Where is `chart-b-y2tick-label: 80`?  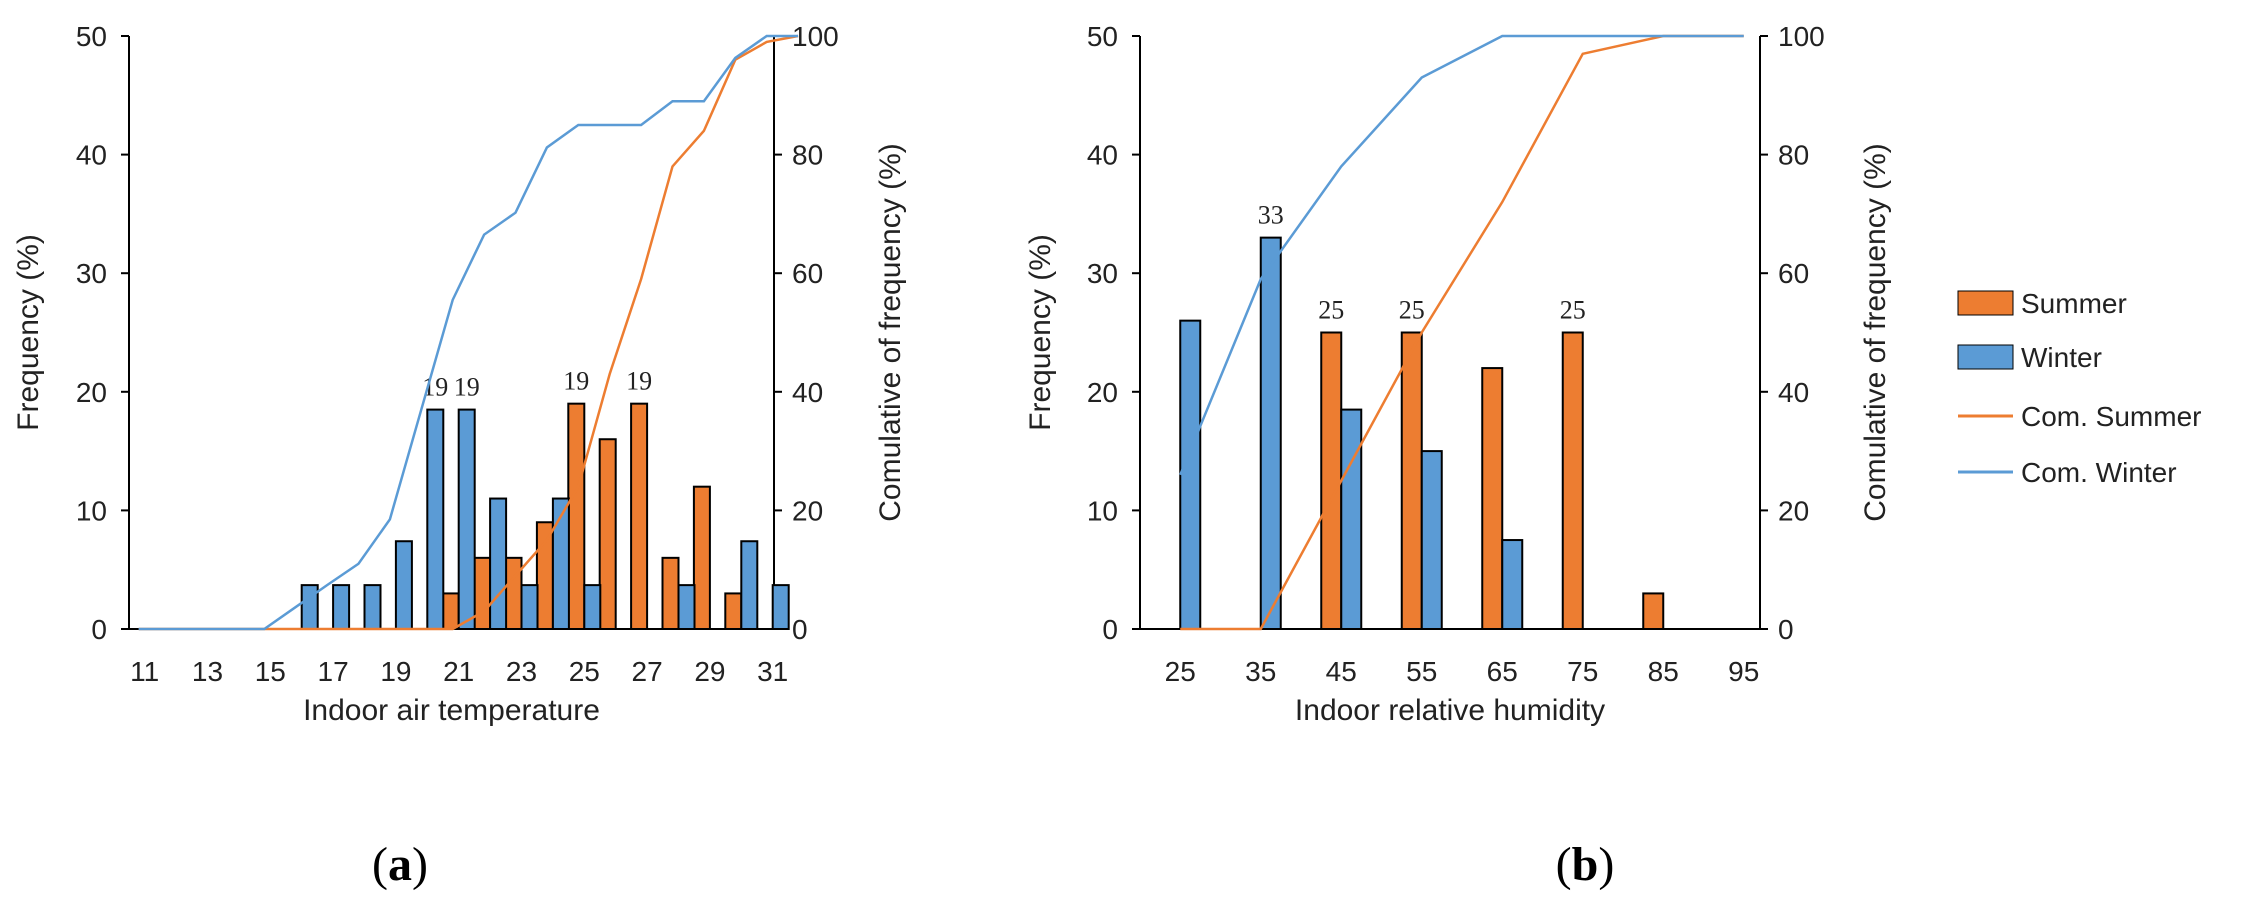
chart-b-y2tick-label: 80 is located at coordinates (1793, 155).